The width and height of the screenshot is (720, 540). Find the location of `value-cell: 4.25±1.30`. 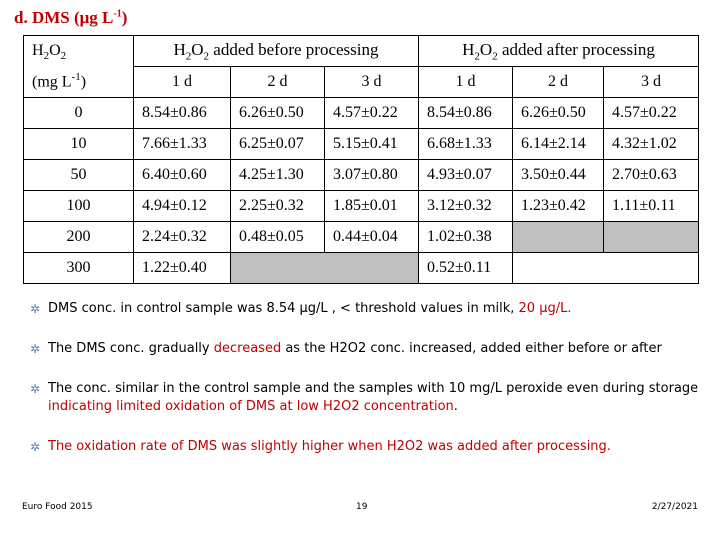

value-cell: 4.25±1.30 is located at coordinates (277, 175).